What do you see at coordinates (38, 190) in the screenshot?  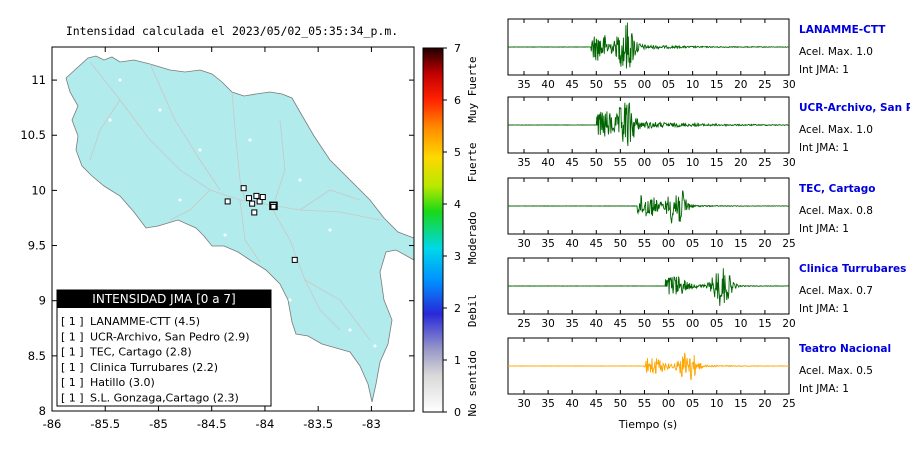 I see `map-y-tick-label: 10` at bounding box center [38, 190].